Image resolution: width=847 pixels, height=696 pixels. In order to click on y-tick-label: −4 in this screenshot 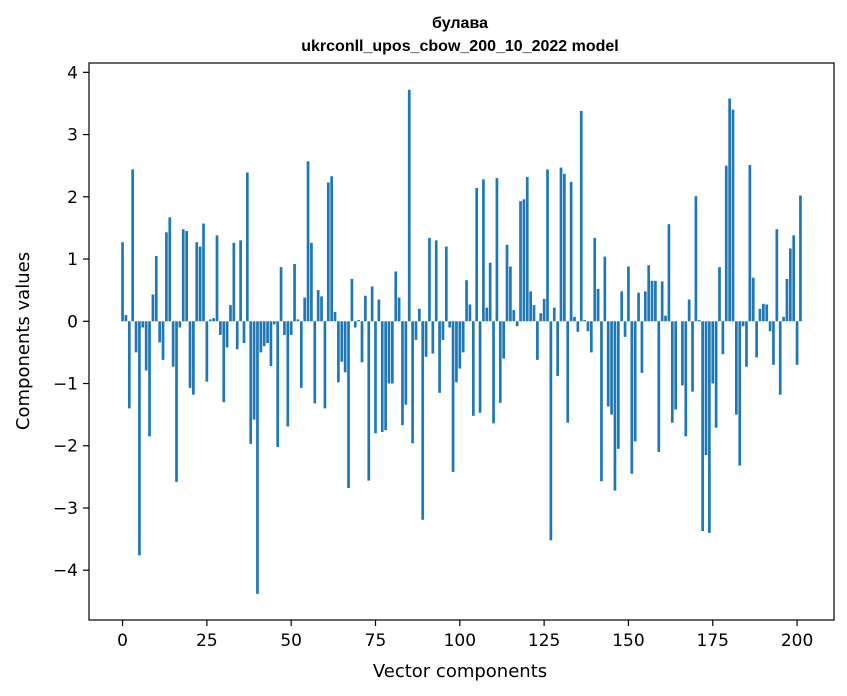, I will do `click(65, 571)`.